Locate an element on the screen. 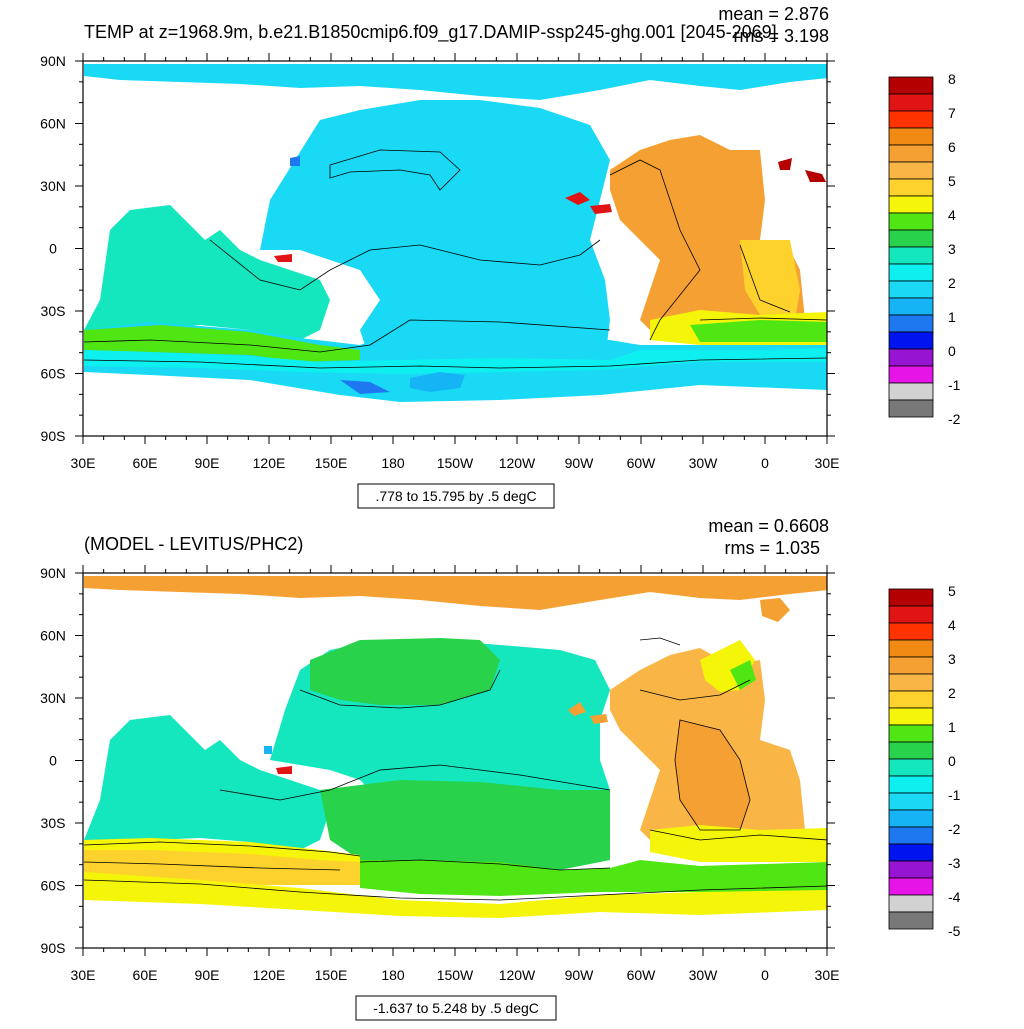 This screenshot has width=1024, height=1029. top-colorbar: 8 7 6 5 4 3 2 1 0 -1 -2 is located at coordinates (924, 249).